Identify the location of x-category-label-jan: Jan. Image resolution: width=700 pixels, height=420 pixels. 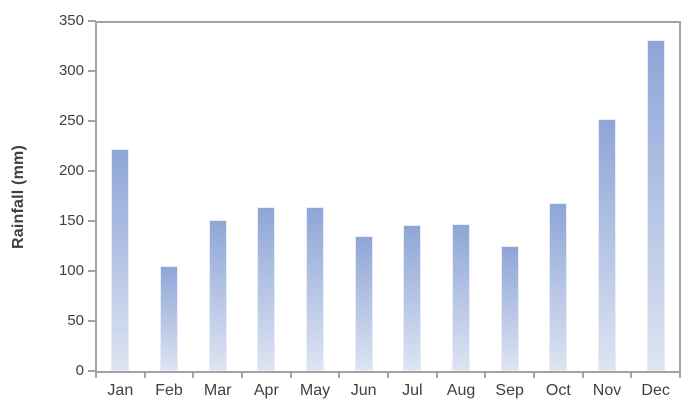
(120, 390).